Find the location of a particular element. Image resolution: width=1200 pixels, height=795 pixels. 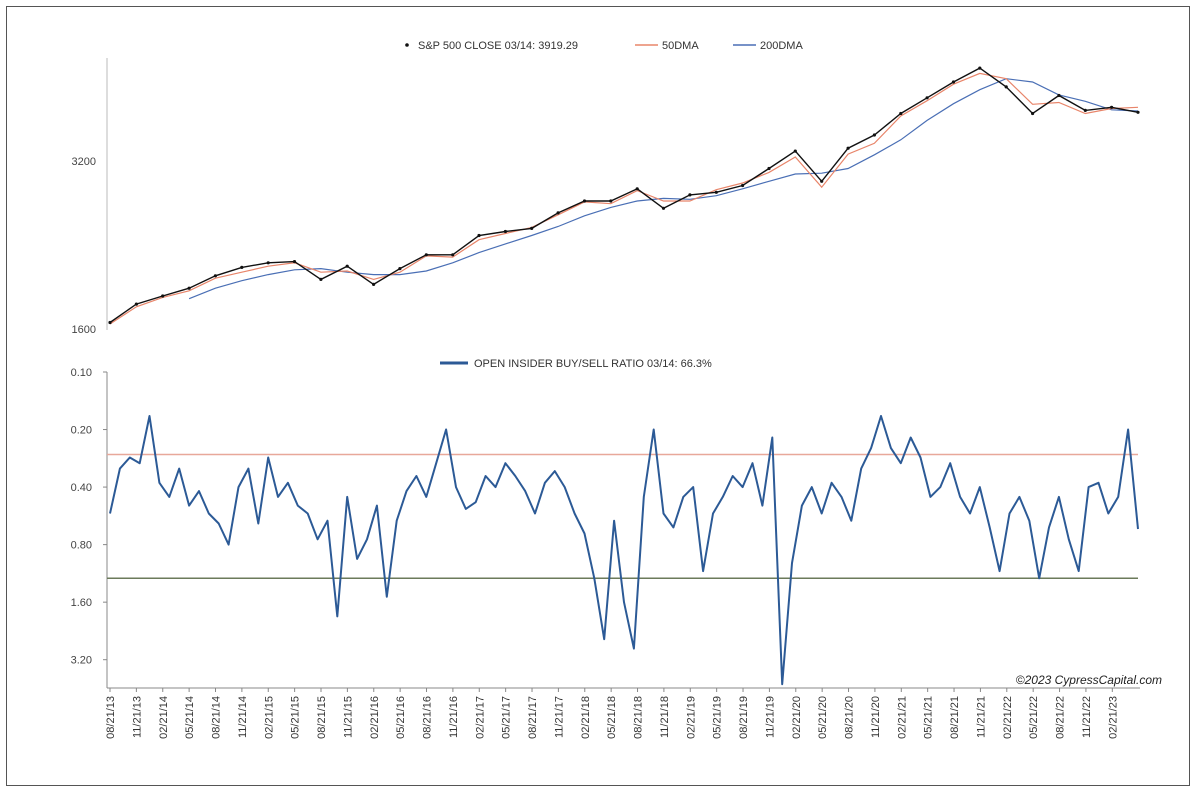

x-tick-label: 11/21/17 is located at coordinates (559, 717).